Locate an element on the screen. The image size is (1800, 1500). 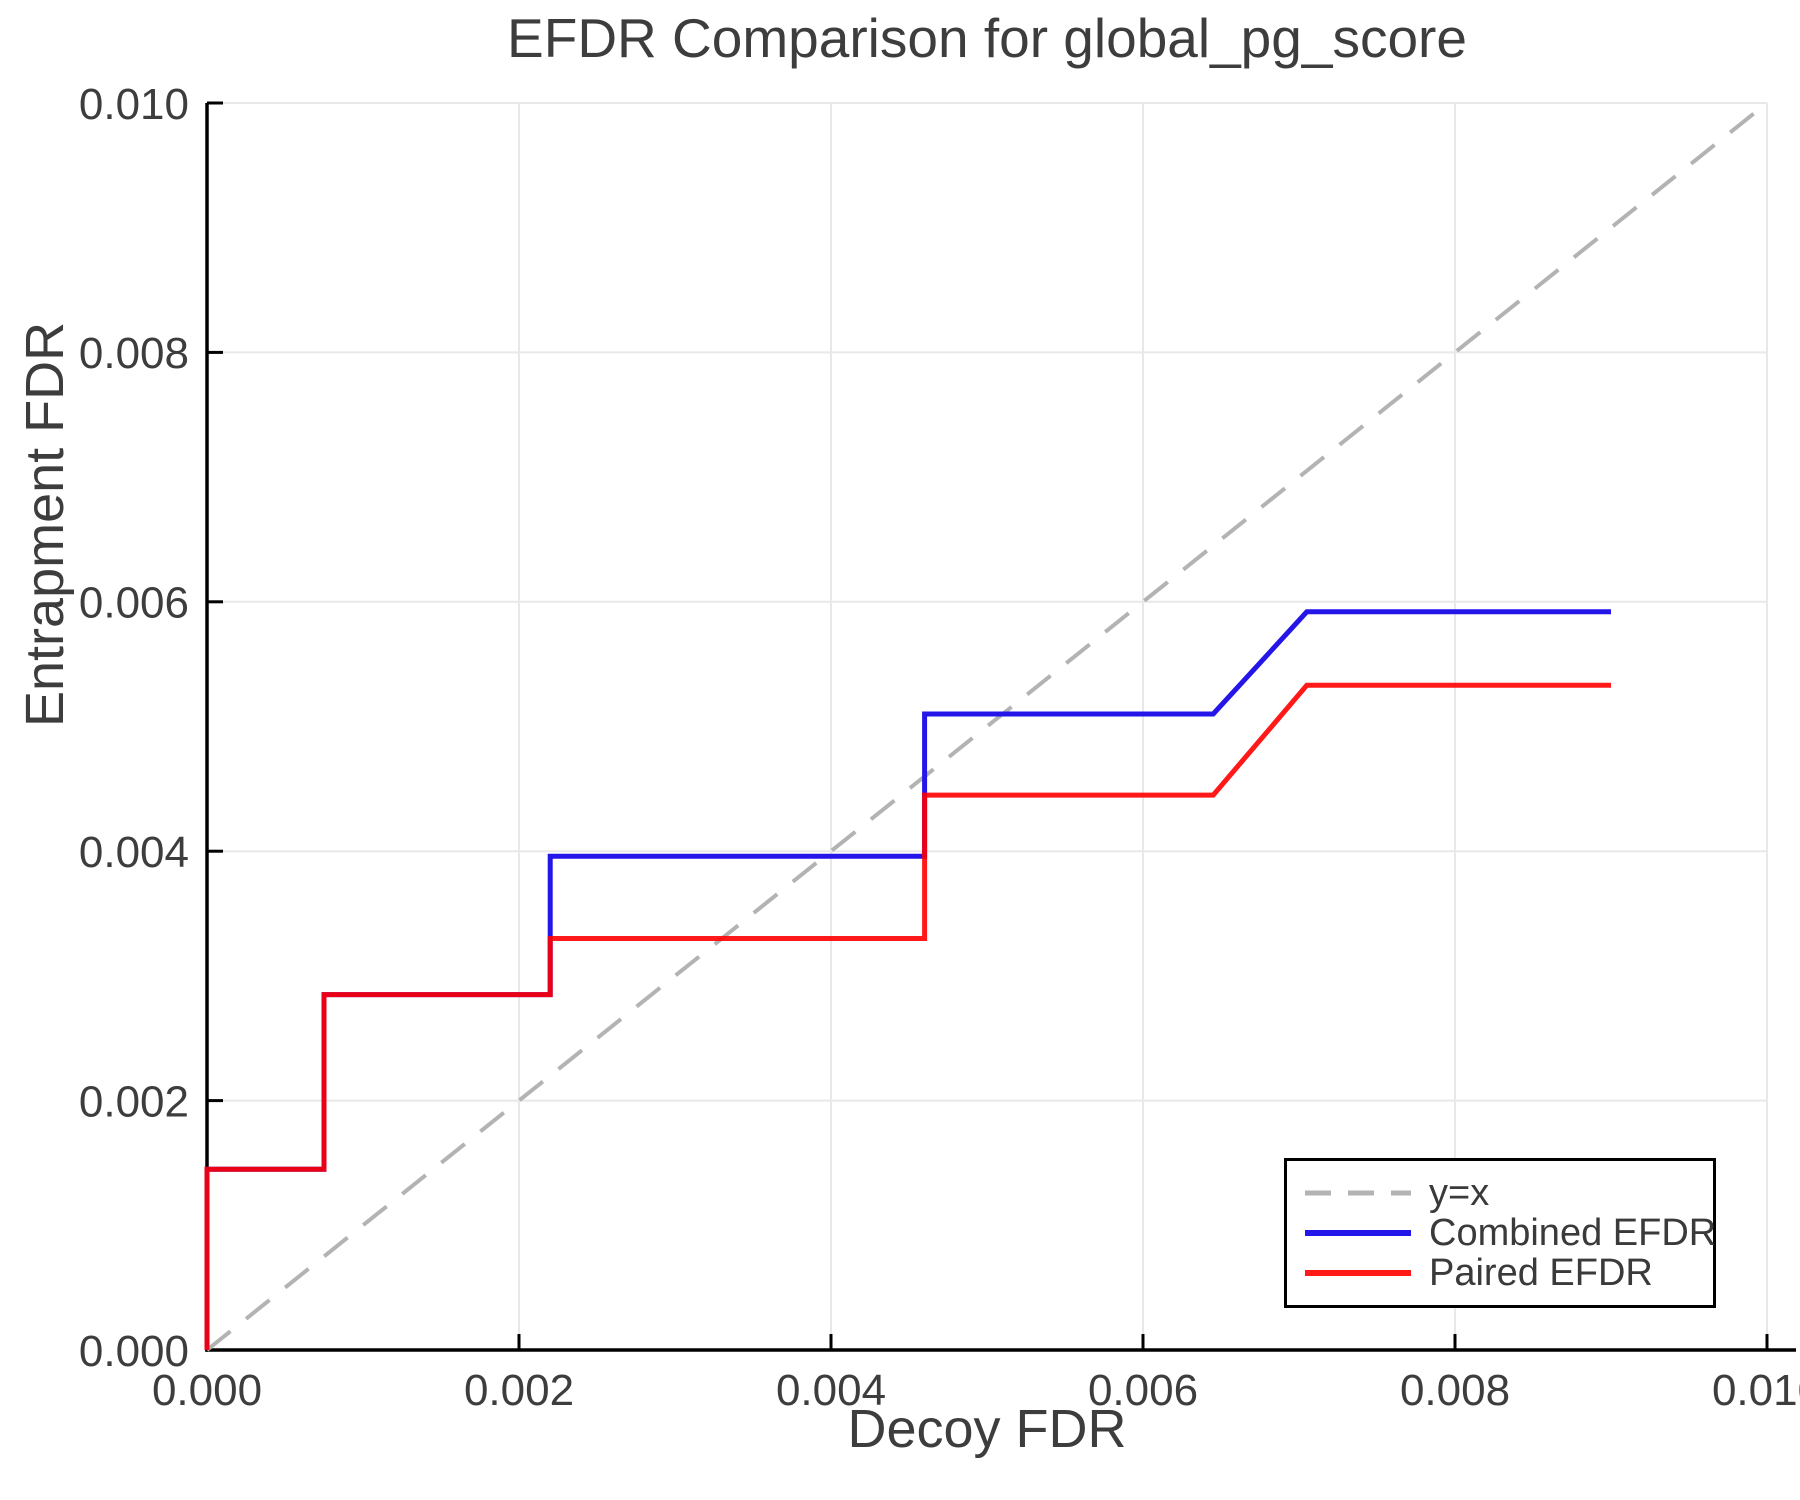
y-tick-label: 0.000 is located at coordinates (134, 1351).